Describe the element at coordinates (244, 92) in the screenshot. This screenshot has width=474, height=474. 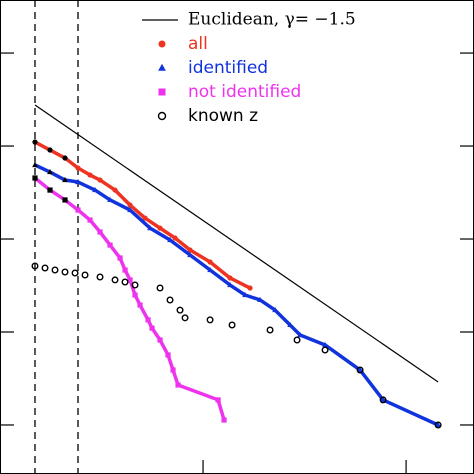
I see `legend-label: not identified` at that location.